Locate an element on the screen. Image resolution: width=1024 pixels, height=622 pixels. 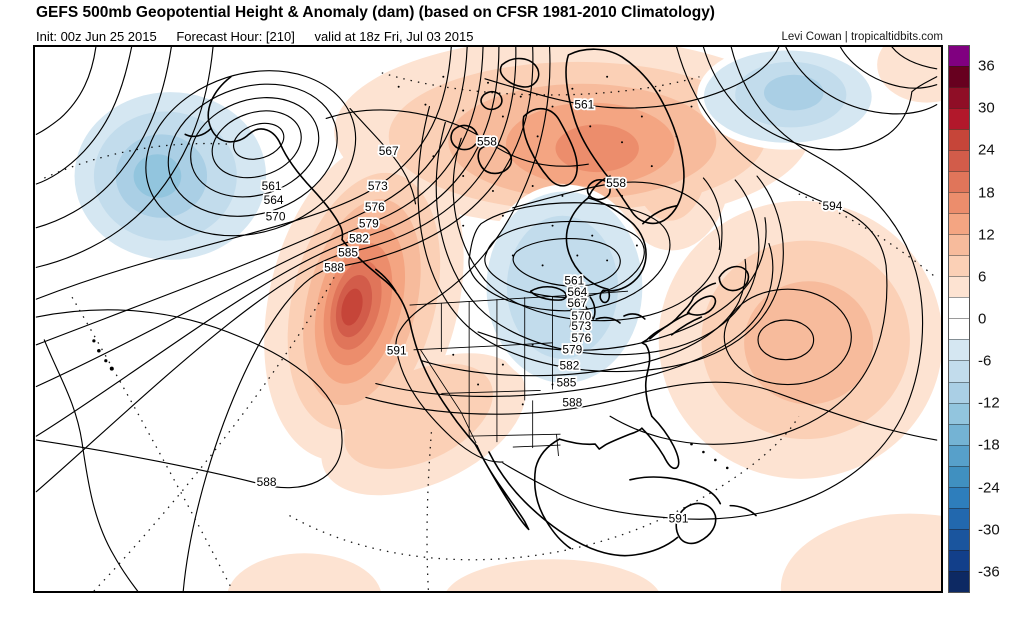
colorbar-tick: -24 is located at coordinates (989, 488).